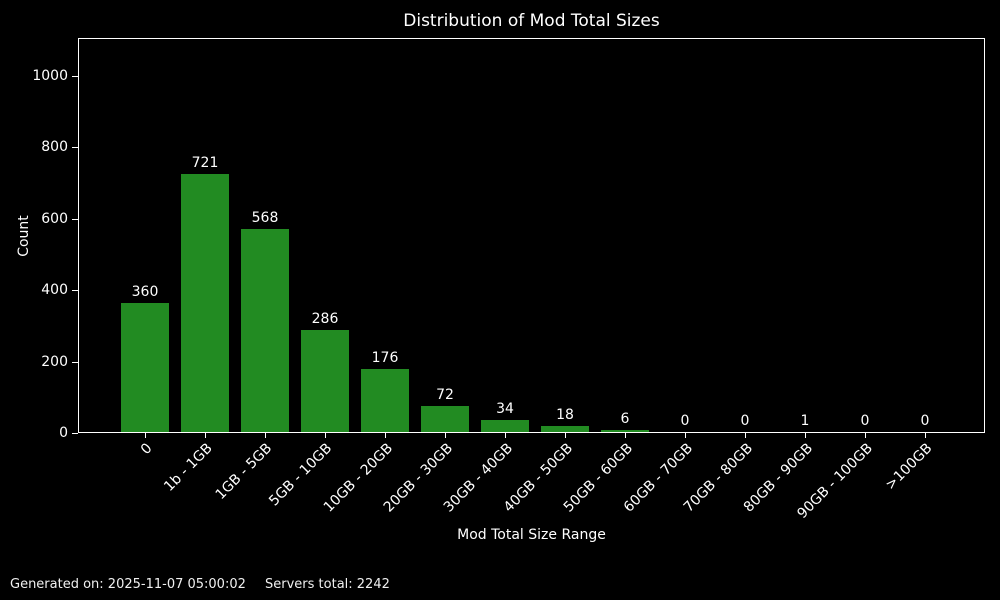 This screenshot has width=1000, height=600. Describe the element at coordinates (265, 218) in the screenshot. I see `bar-value-label: 568` at that location.